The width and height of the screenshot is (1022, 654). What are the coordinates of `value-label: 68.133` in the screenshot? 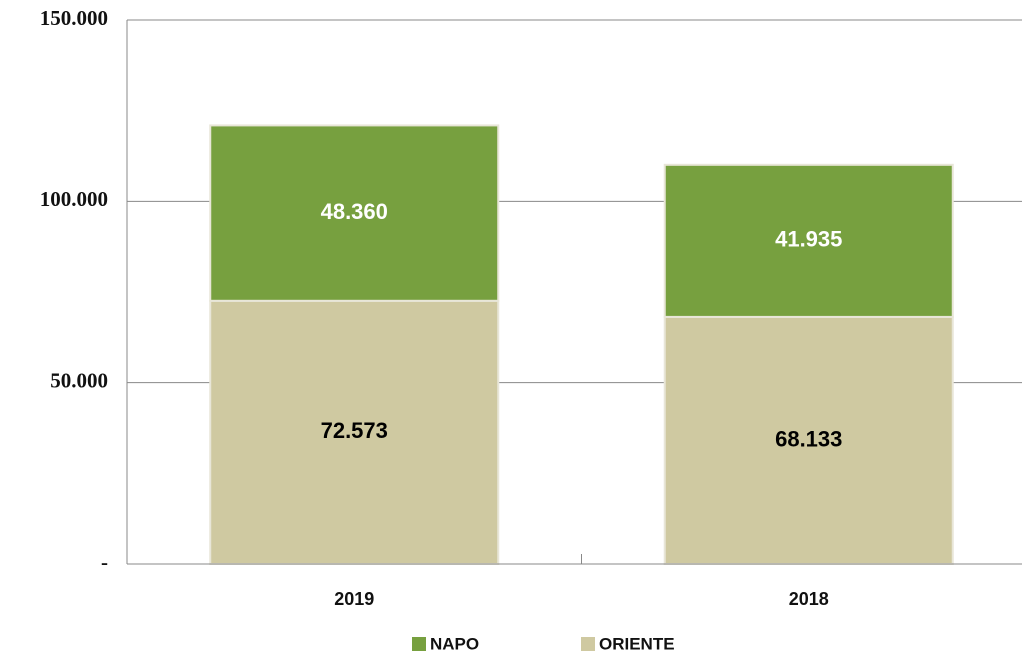 It's located at (808, 438).